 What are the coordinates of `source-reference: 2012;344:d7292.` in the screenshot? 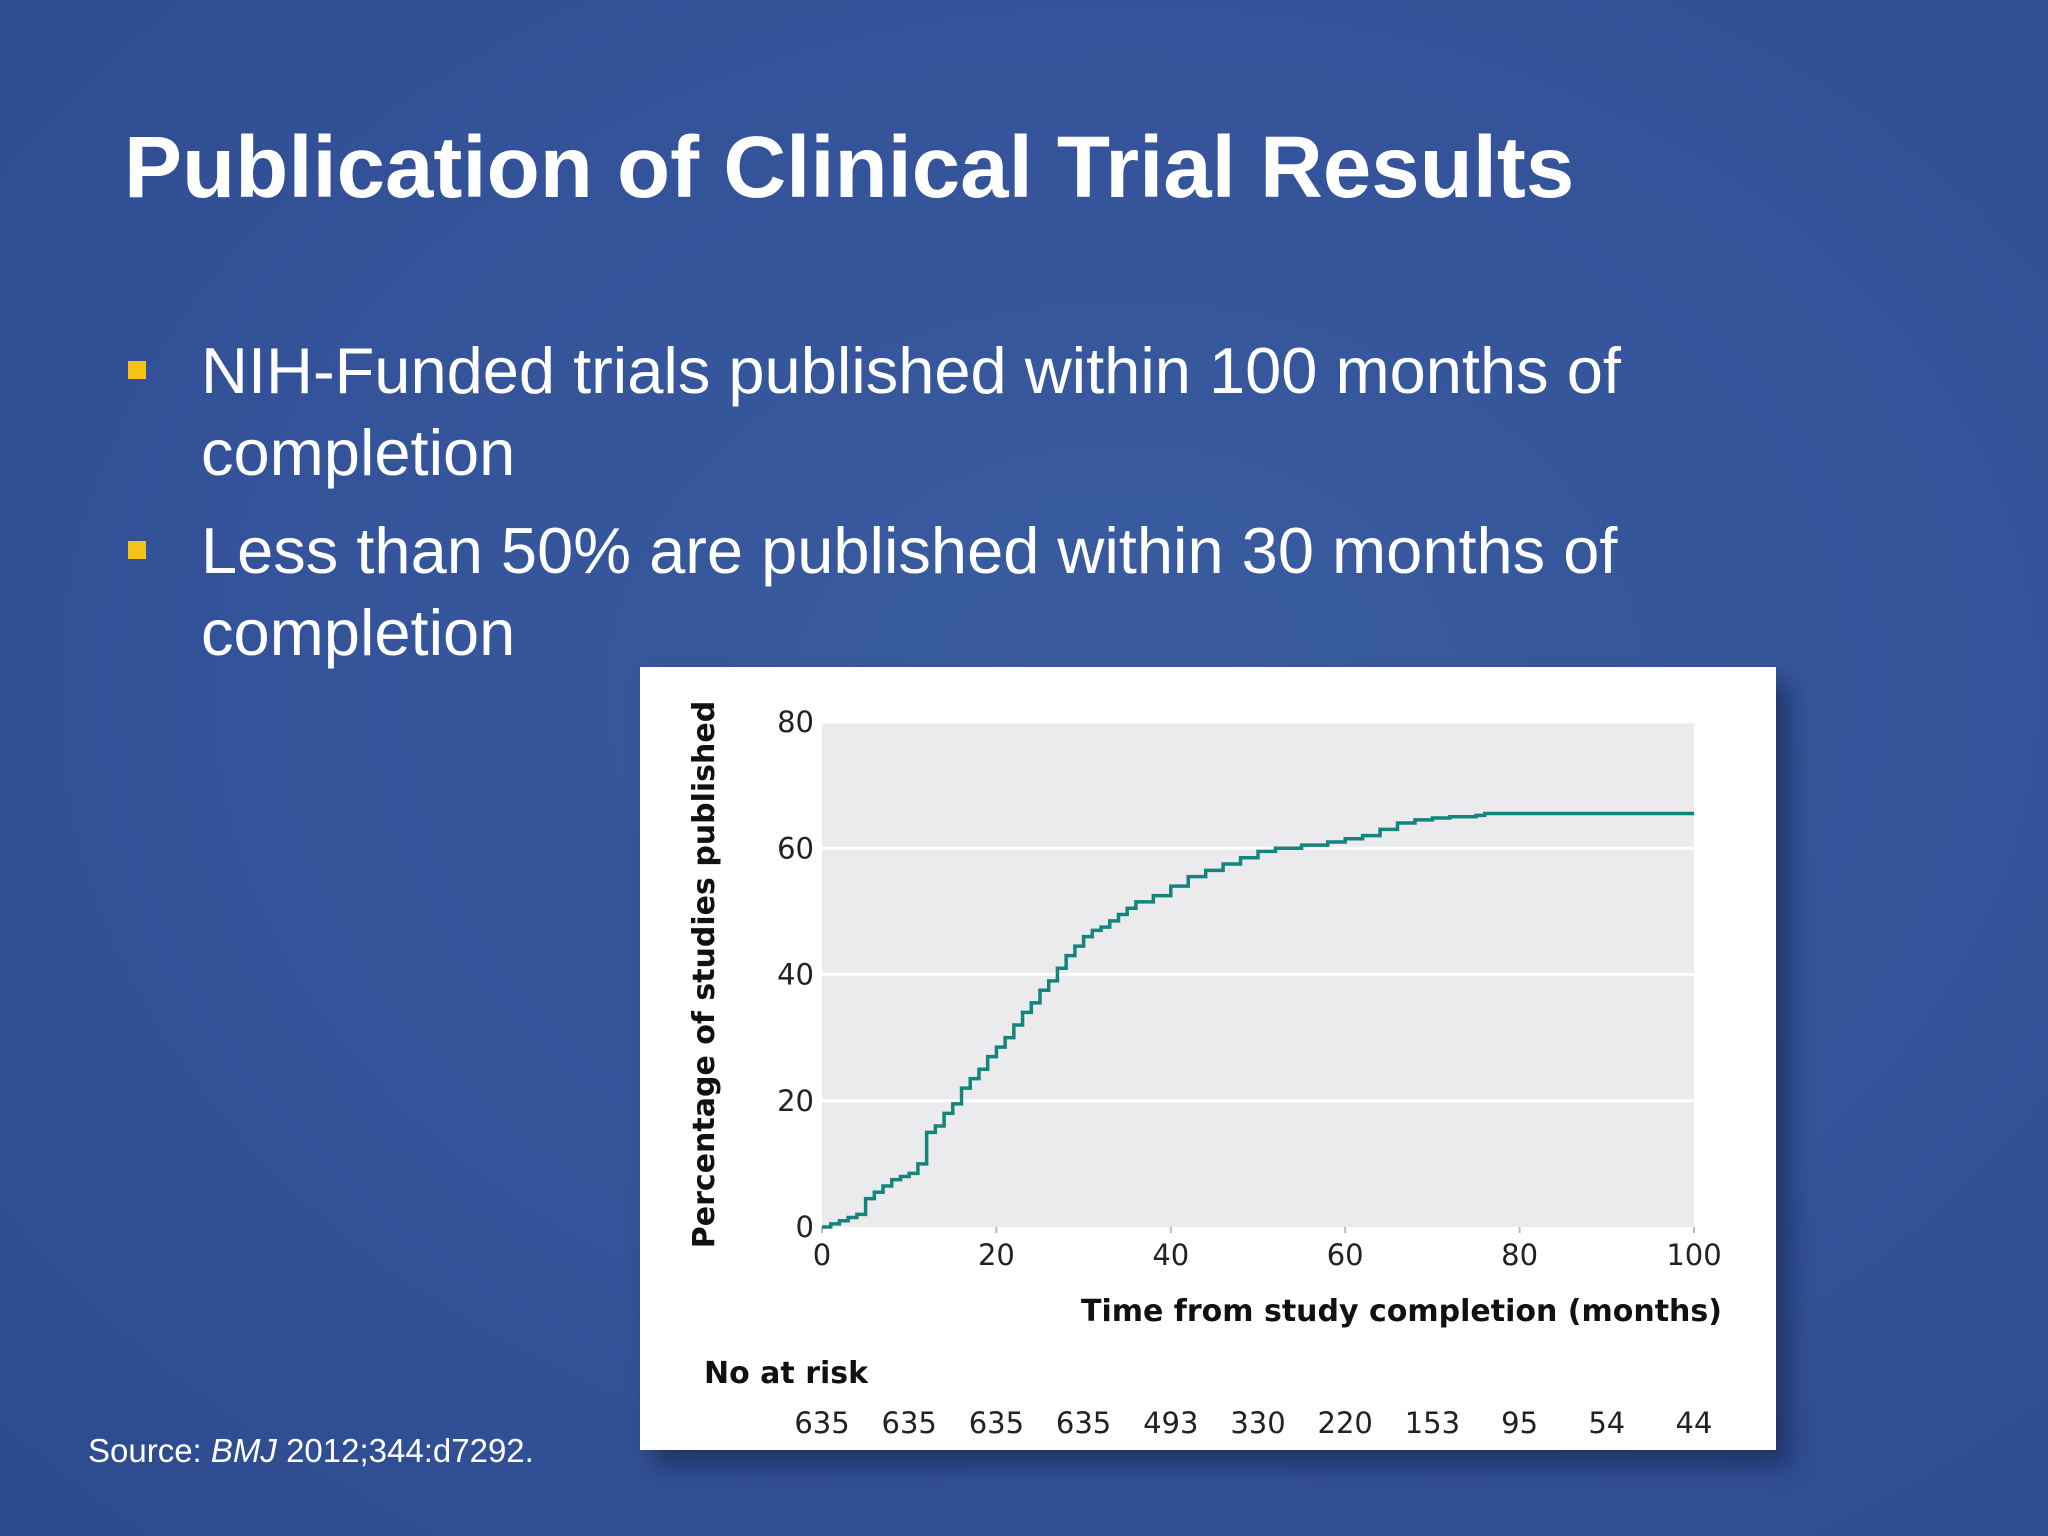 It's located at (405, 1450).